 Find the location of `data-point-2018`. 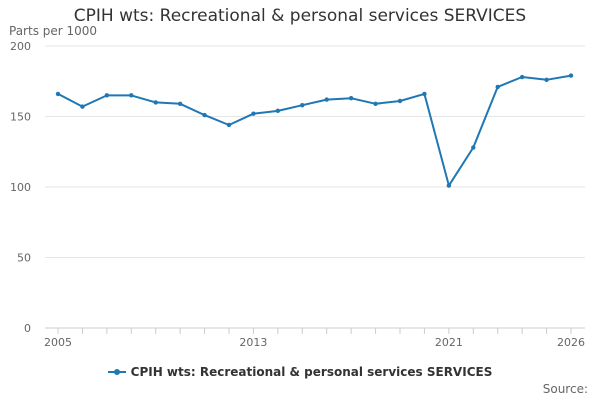

data-point-2018 is located at coordinates (375, 104).